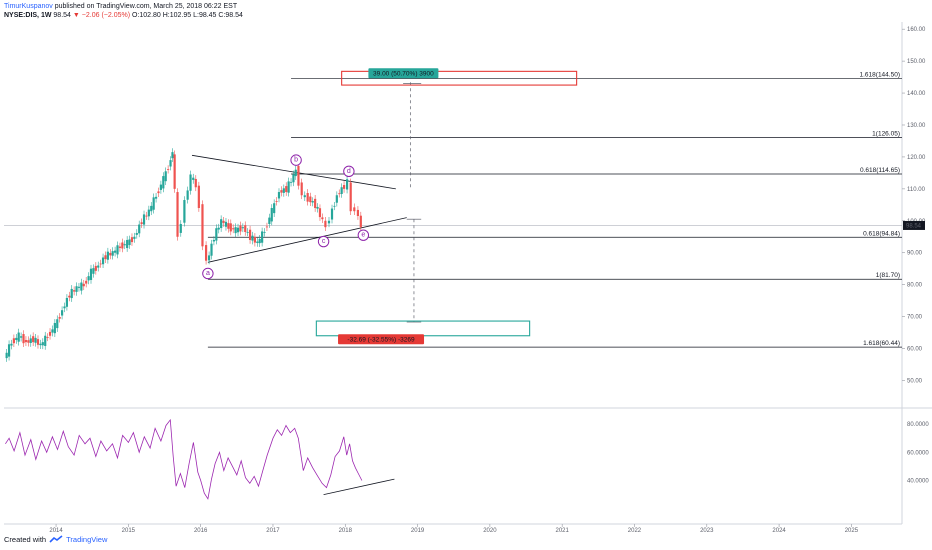  I want to click on wave-label-a: a, so click(208, 273).